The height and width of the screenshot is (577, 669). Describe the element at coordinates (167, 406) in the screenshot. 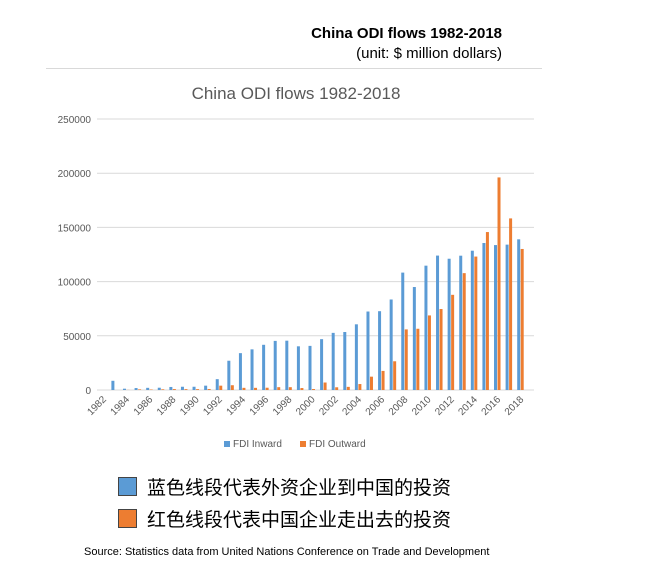

I see `x-tick-label: 1988` at that location.